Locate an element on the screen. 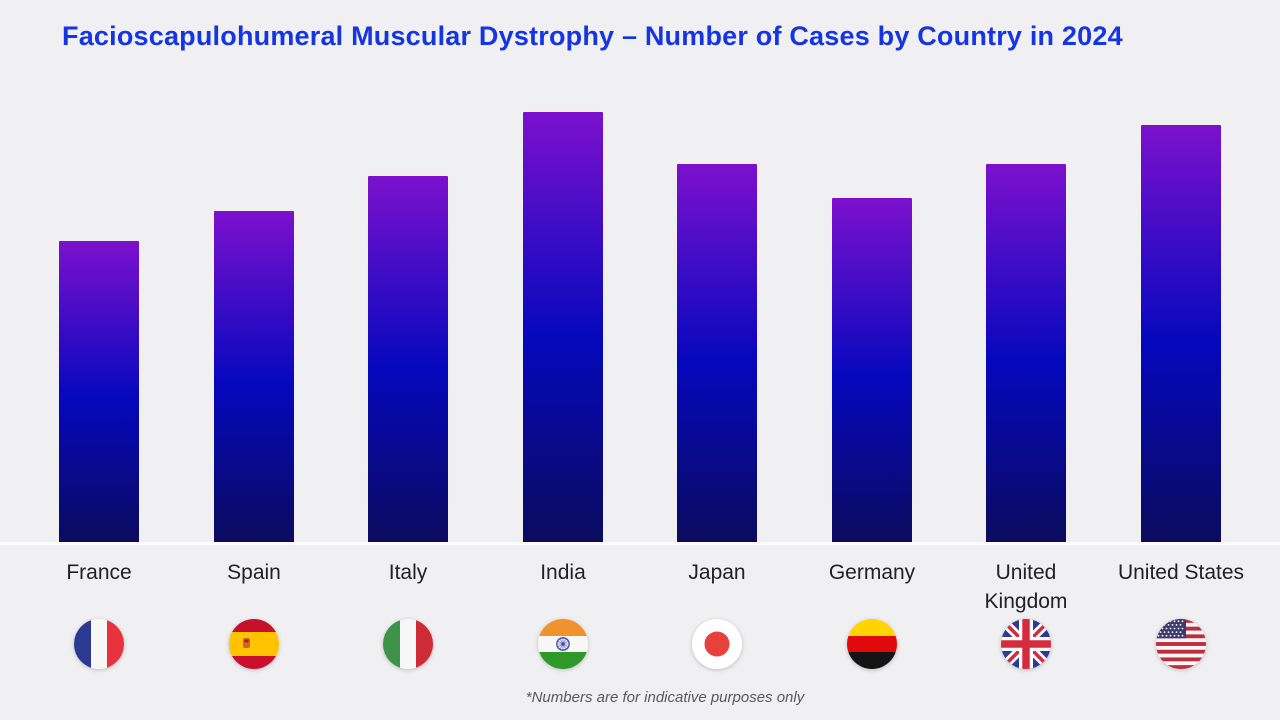  france-flag-icon is located at coordinates (99, 644).